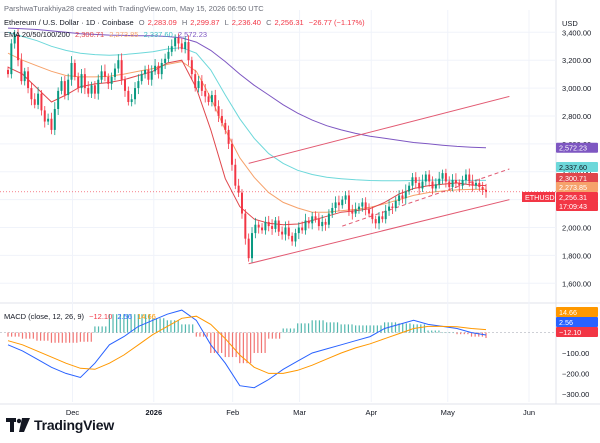  I want to click on currency-label: USD, so click(570, 23).